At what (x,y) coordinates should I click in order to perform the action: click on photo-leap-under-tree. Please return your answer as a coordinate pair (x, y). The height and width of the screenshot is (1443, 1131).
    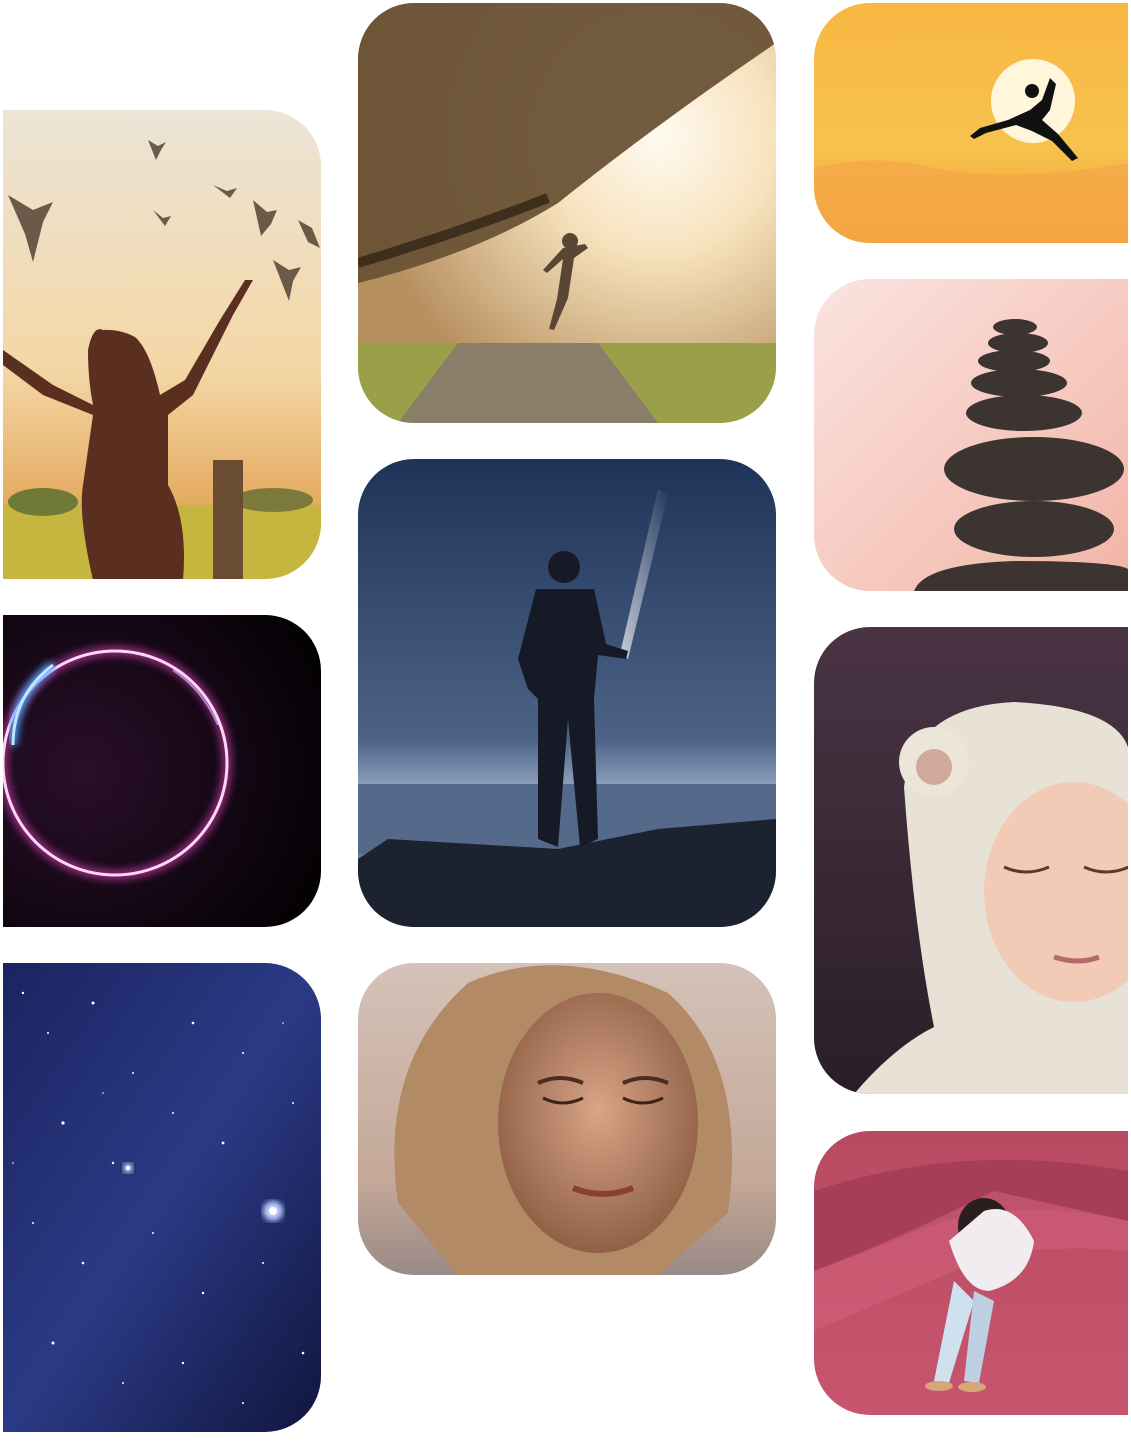
    Looking at the image, I should click on (567, 213).